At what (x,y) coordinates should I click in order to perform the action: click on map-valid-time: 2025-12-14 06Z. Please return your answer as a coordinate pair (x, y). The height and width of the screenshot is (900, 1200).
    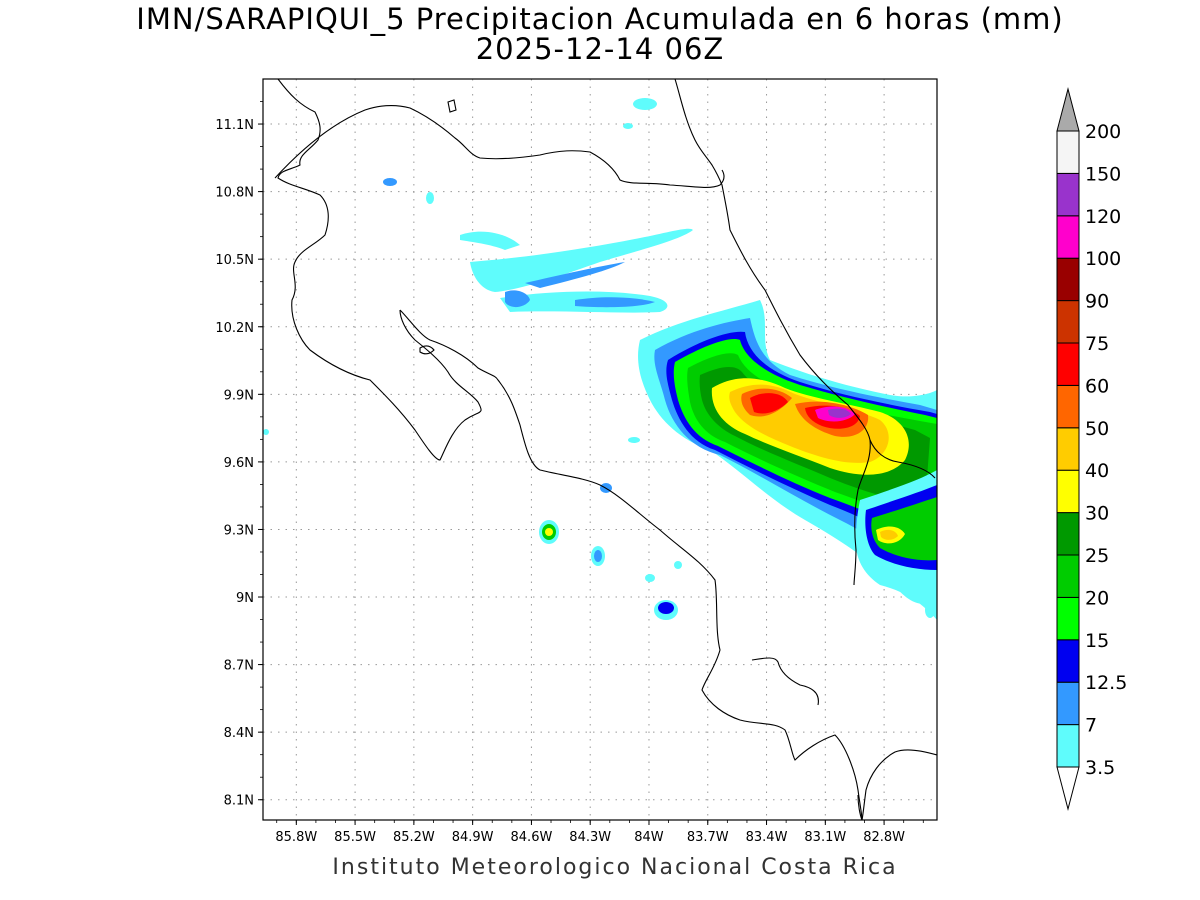
    Looking at the image, I should click on (600, 49).